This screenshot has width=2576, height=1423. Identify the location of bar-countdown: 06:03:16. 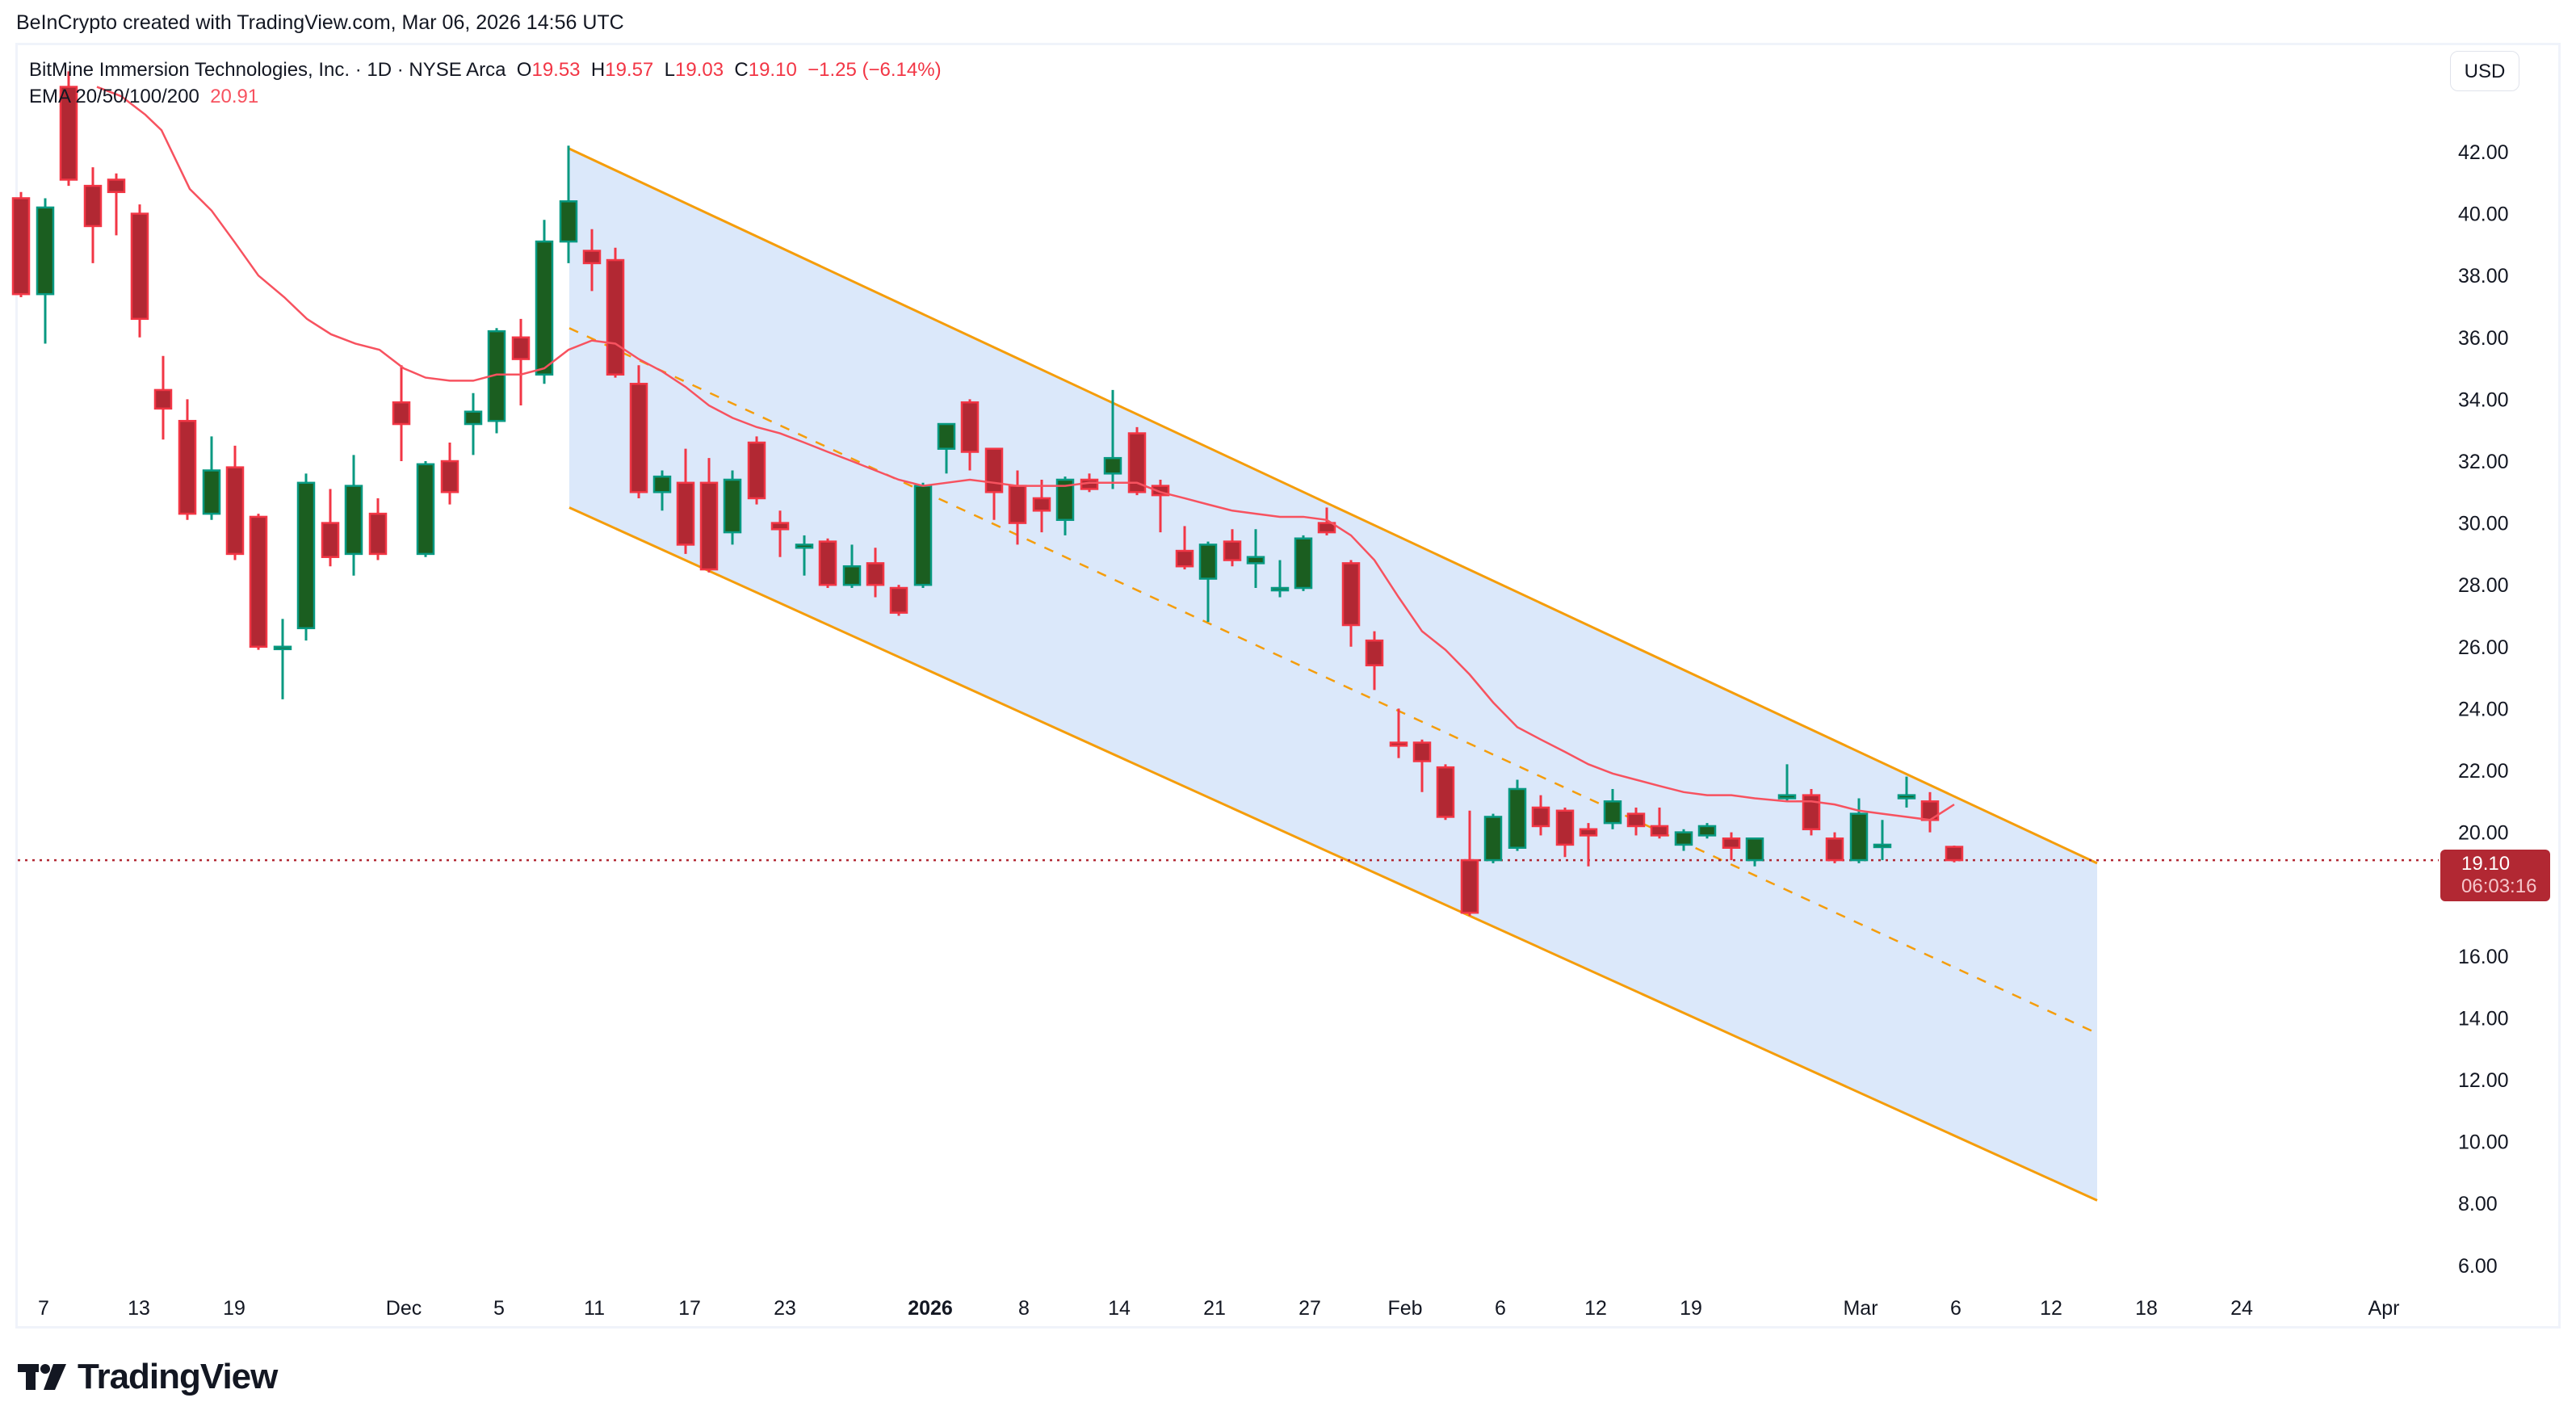
(2499, 886).